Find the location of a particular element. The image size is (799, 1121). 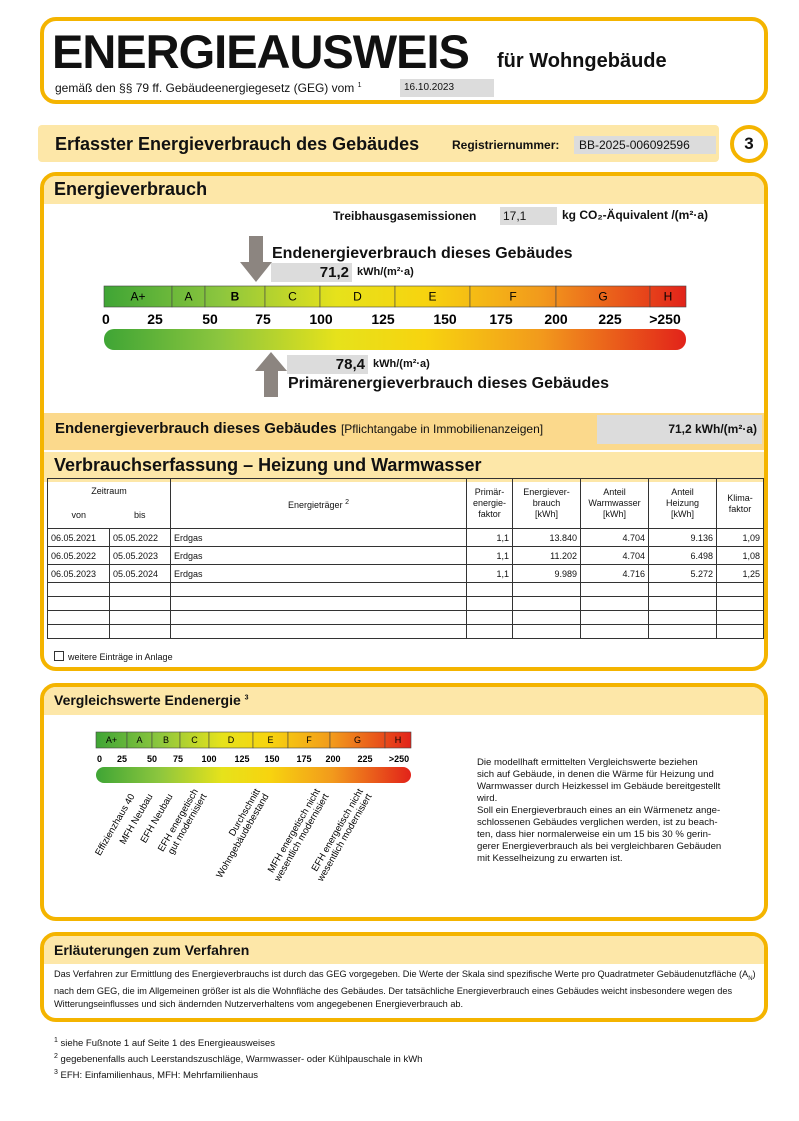

energy-title: Energieverbrauch is located at coordinates (131, 189).